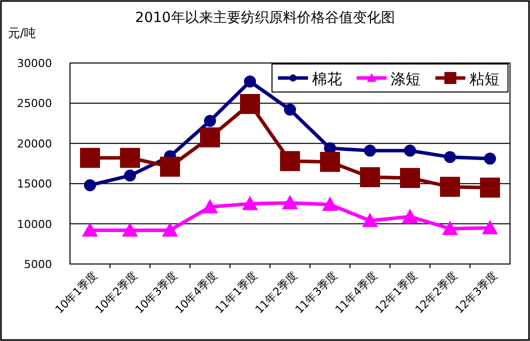  I want to click on y-tick-label: 10000, so click(34, 224).